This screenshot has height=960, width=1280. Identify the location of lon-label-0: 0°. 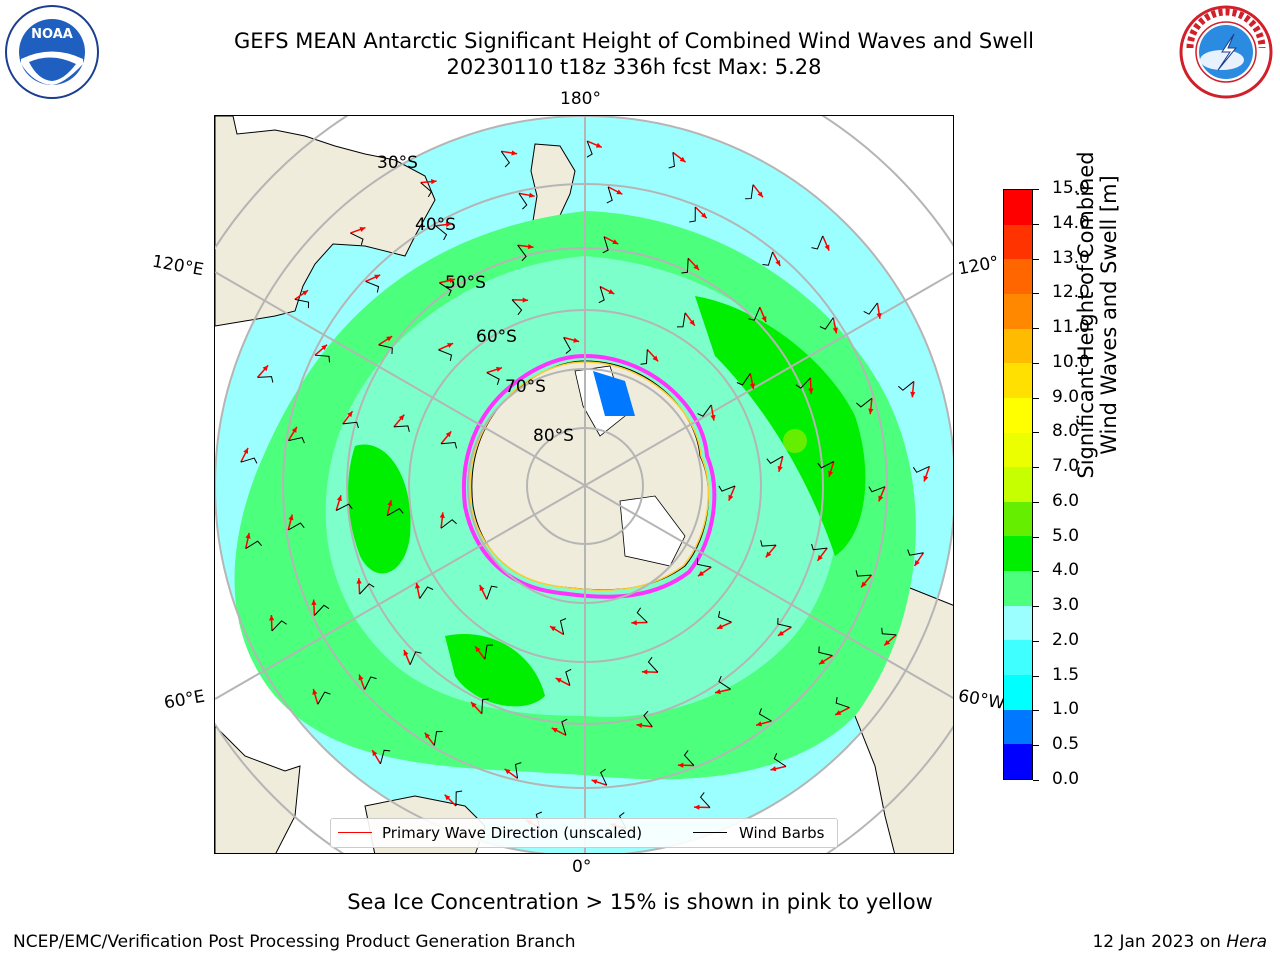
(582, 867).